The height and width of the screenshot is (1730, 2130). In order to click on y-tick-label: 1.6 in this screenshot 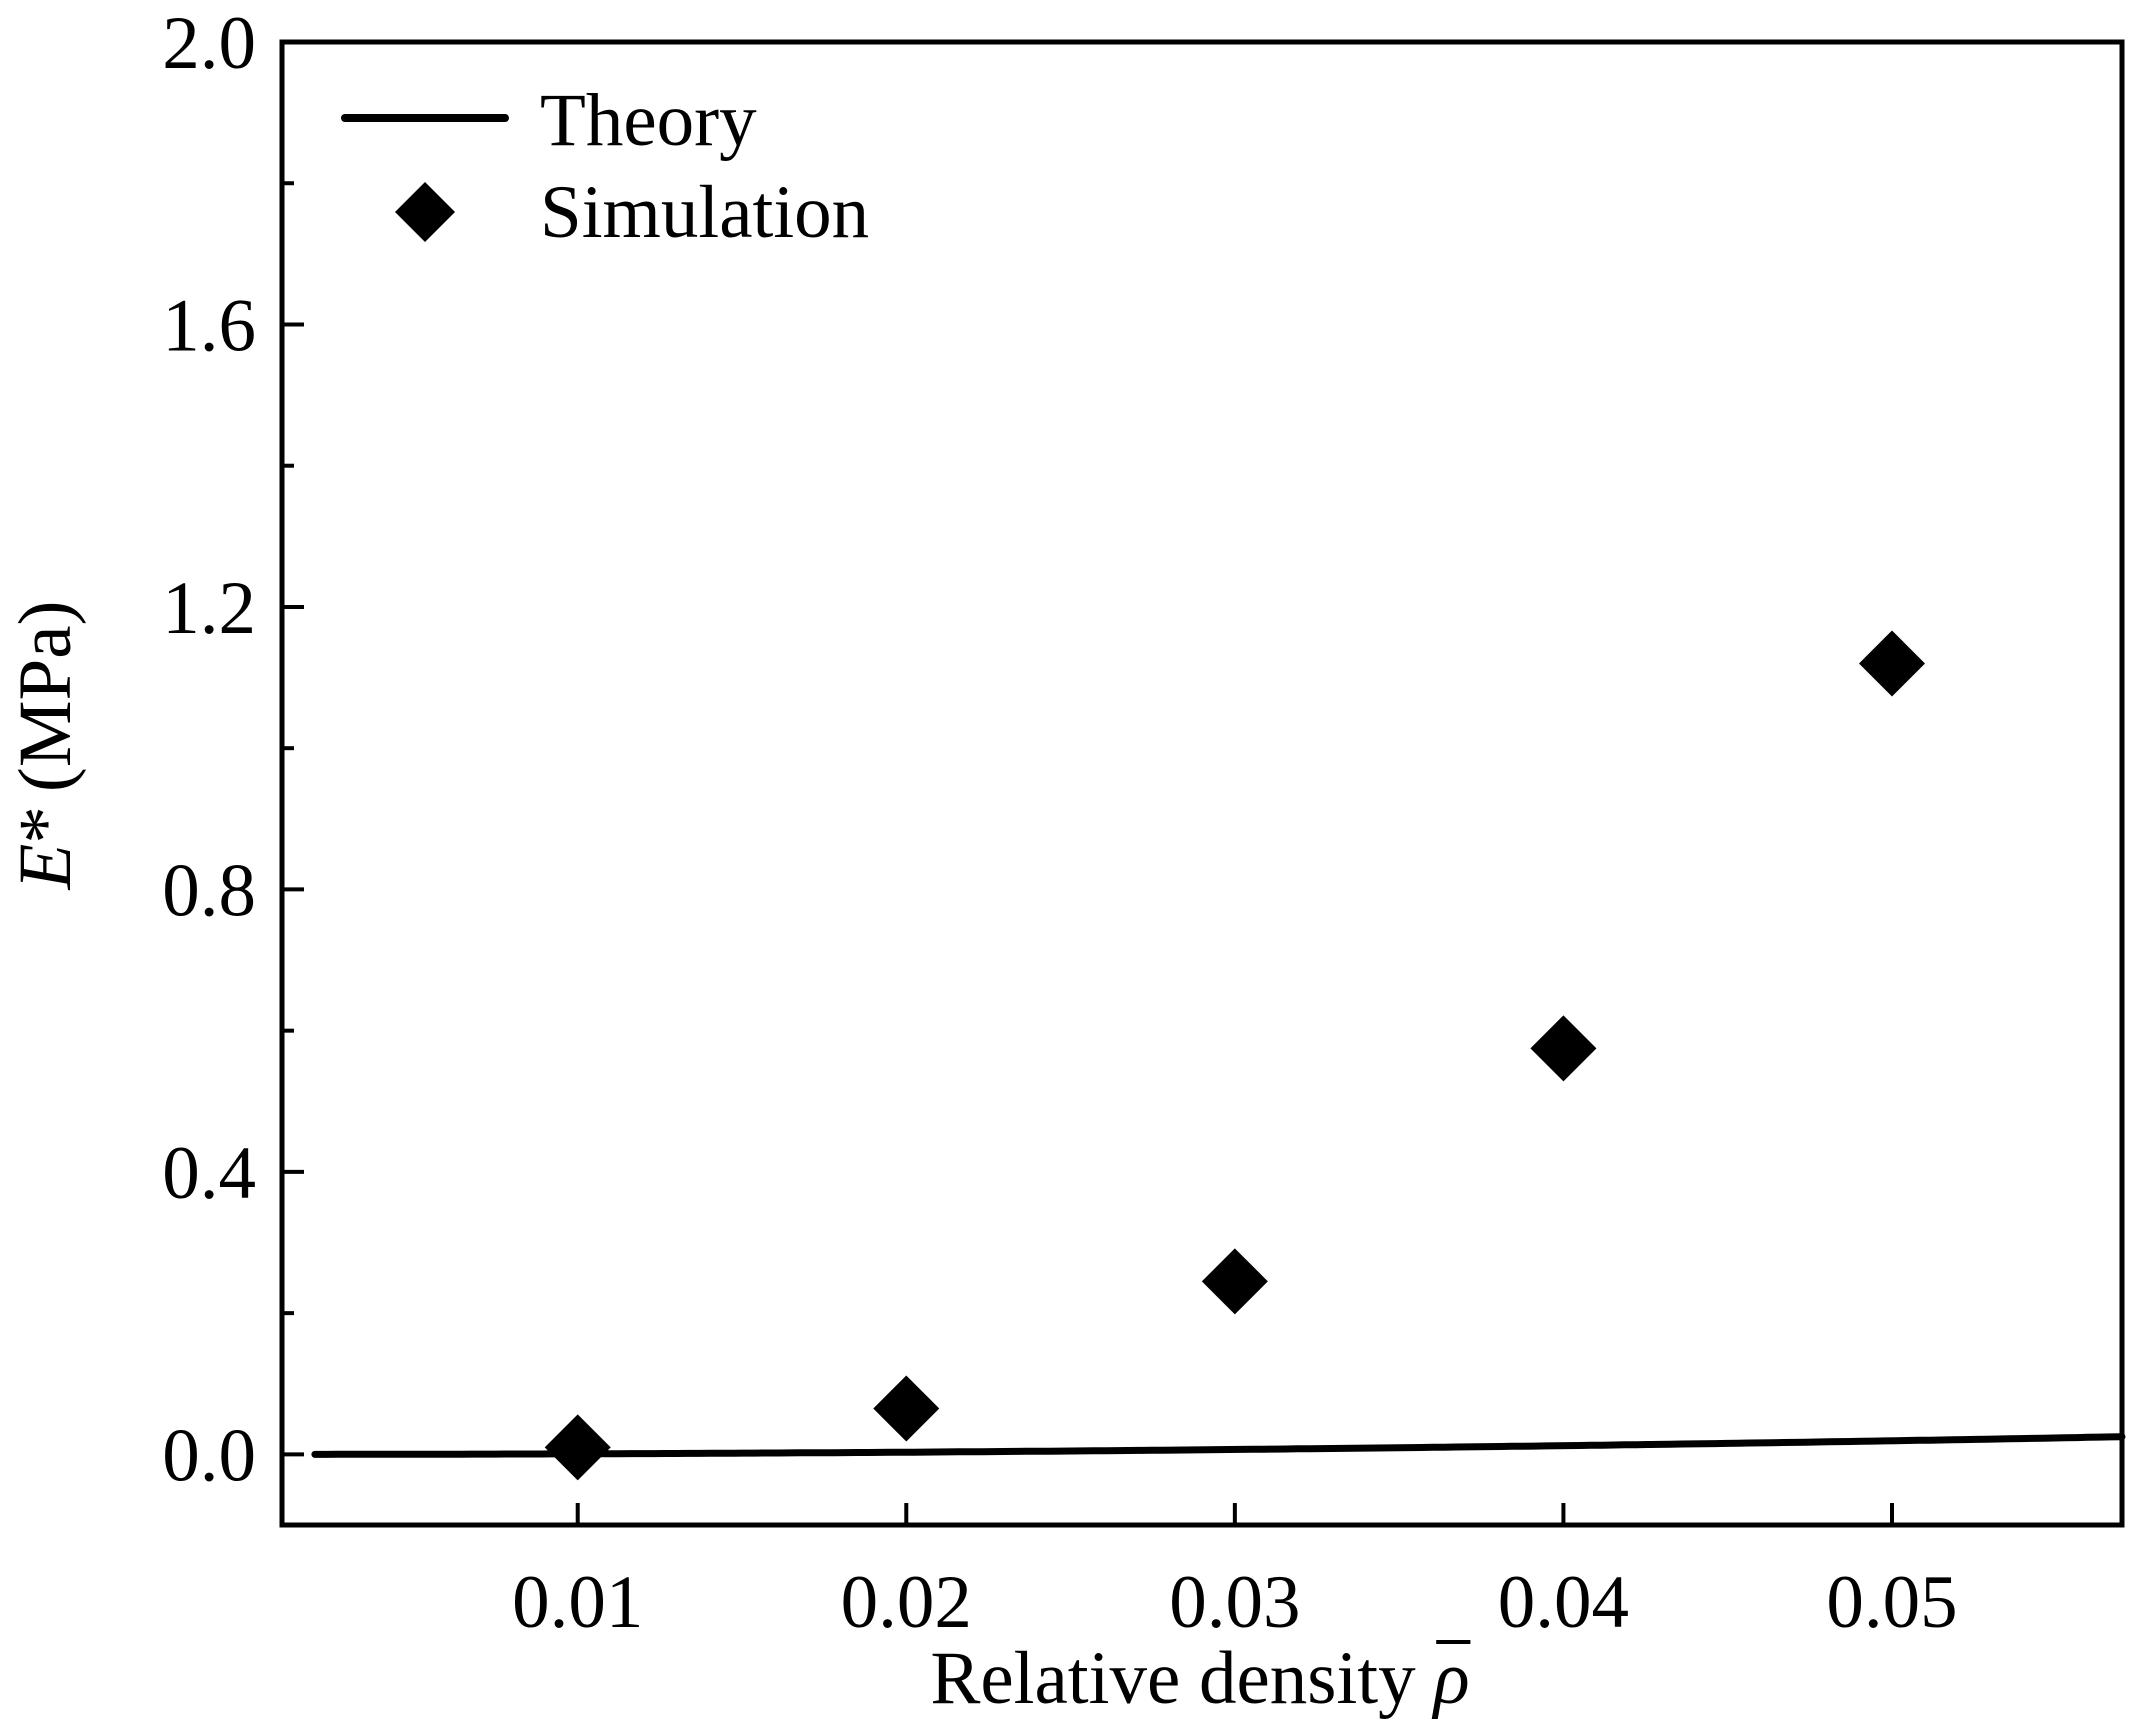, I will do `click(209, 325)`.